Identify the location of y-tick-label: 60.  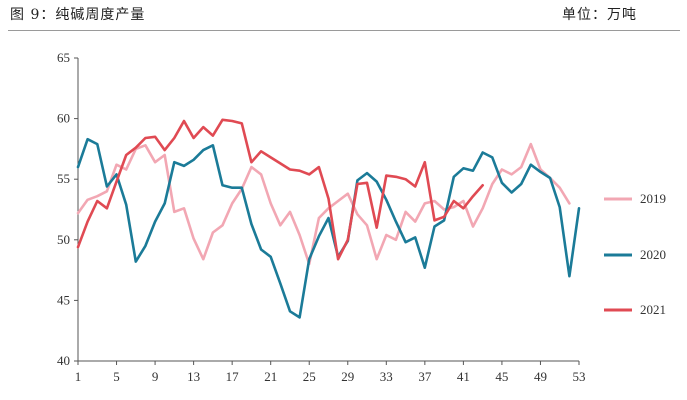
(63, 118).